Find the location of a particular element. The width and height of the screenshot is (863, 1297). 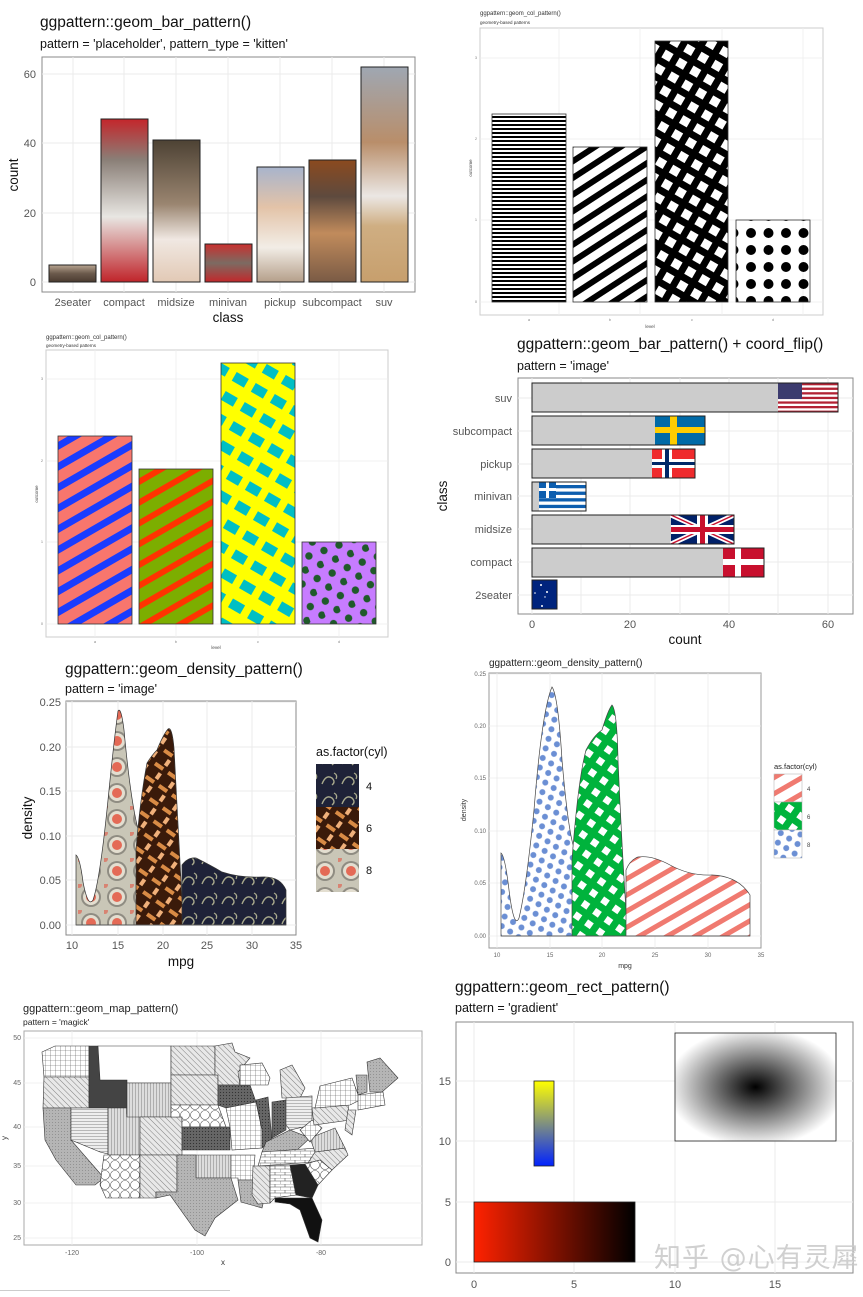

svg-text: 40 is located at coordinates (729, 625).